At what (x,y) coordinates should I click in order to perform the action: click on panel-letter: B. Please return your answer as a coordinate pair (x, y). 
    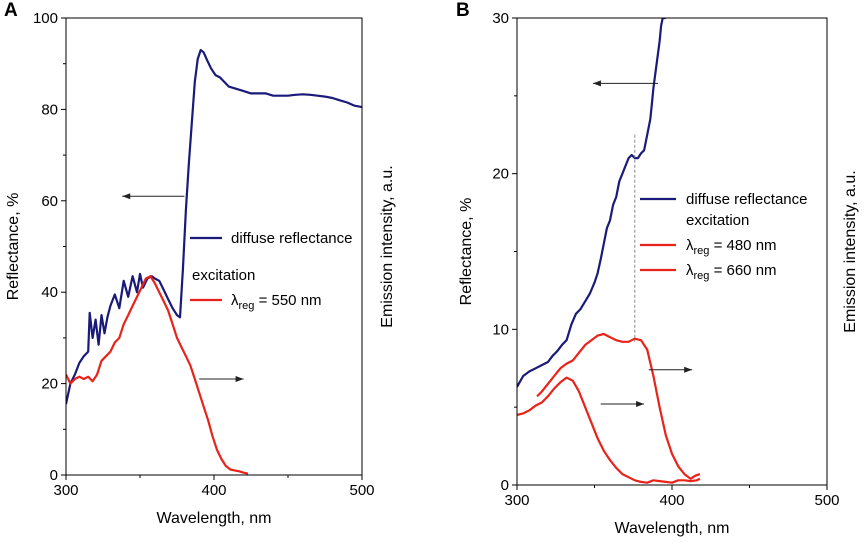
    Looking at the image, I should click on (463, 10).